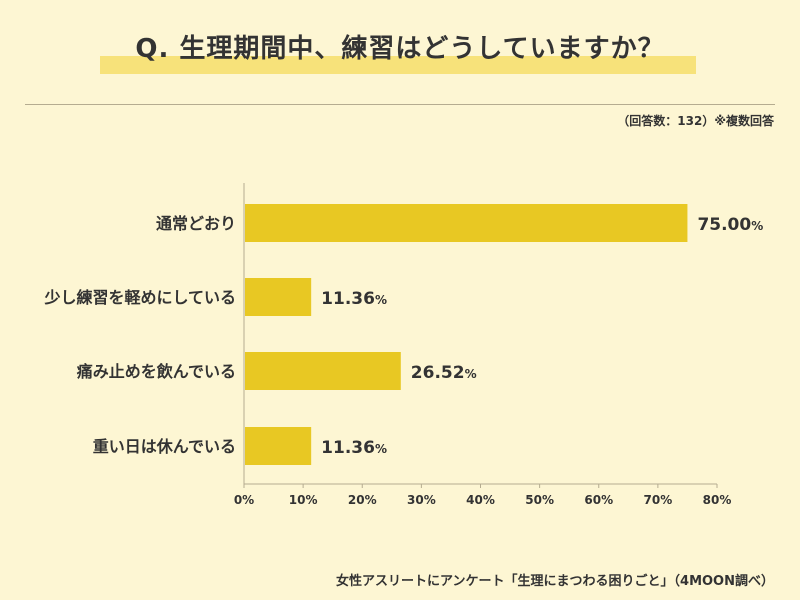 Image resolution: width=800 pixels, height=600 pixels. I want to click on x-tick-label: 80%, so click(717, 500).